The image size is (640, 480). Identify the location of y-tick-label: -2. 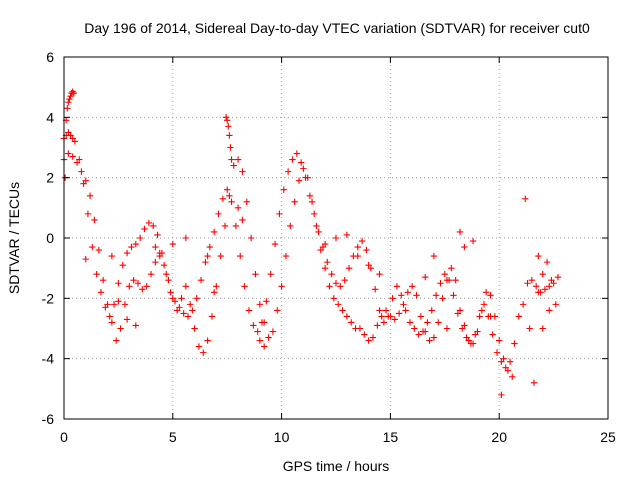
(48, 298).